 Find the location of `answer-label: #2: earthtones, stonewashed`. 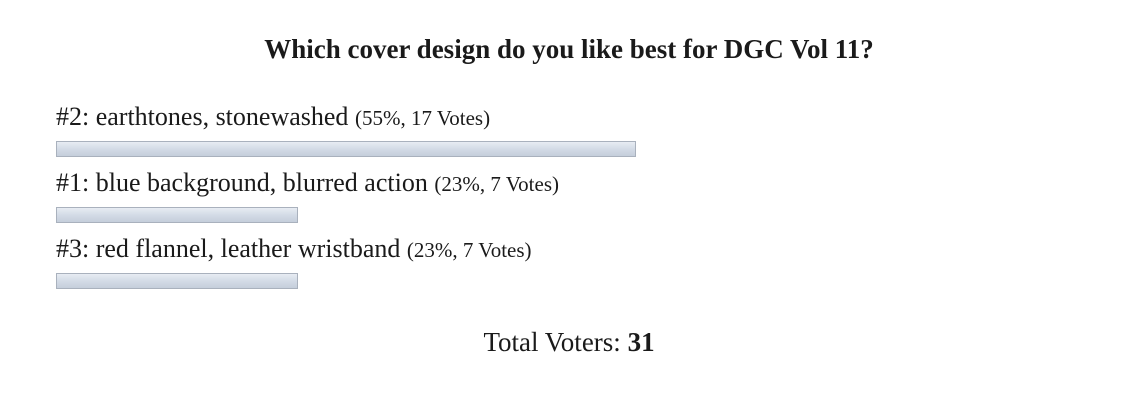

answer-label: #2: earthtones, stonewashed is located at coordinates (202, 116).